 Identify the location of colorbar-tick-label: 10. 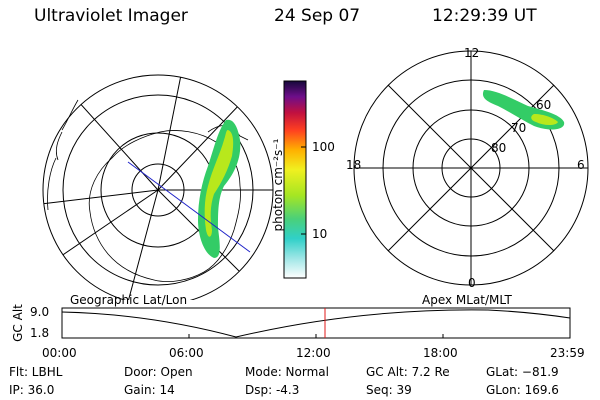
(320, 234).